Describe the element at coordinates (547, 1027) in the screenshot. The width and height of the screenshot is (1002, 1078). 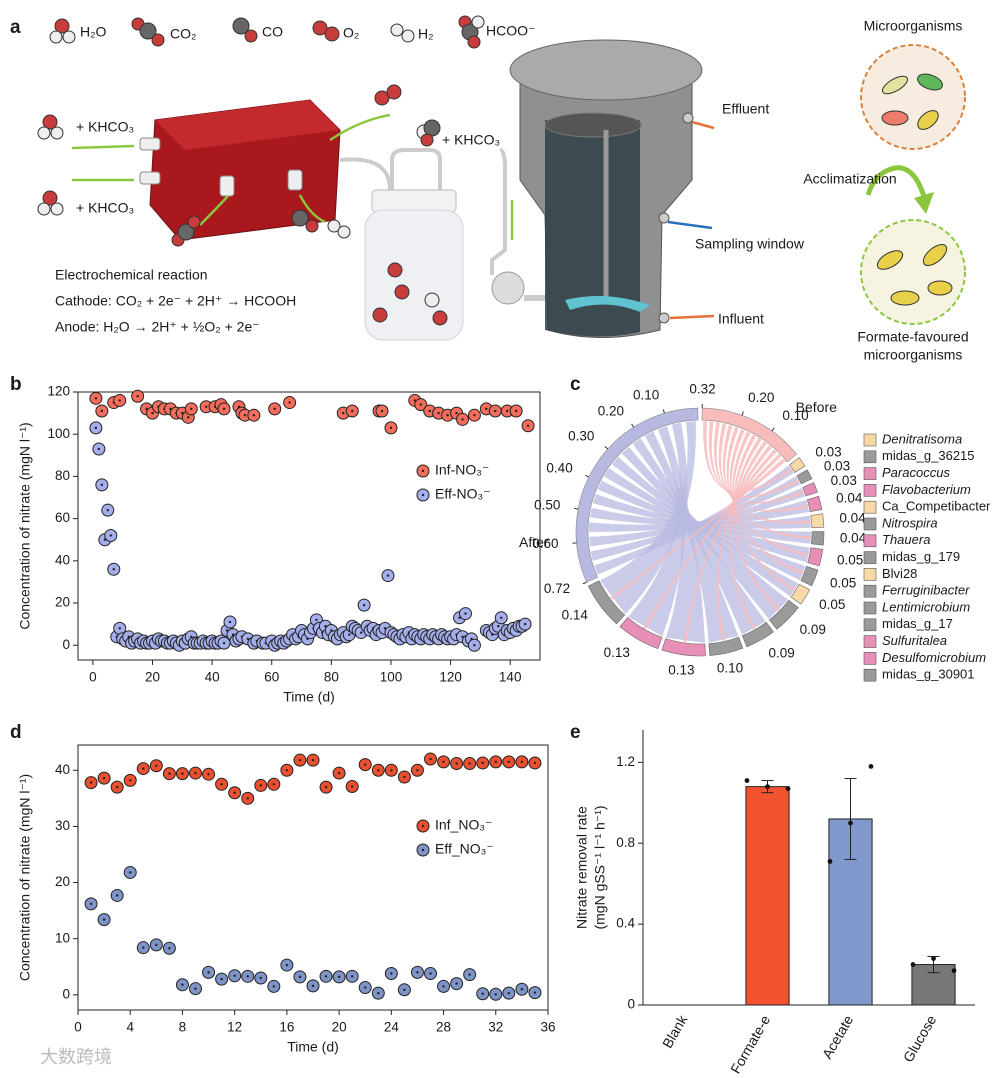
I see `x-tick-label: 36` at that location.